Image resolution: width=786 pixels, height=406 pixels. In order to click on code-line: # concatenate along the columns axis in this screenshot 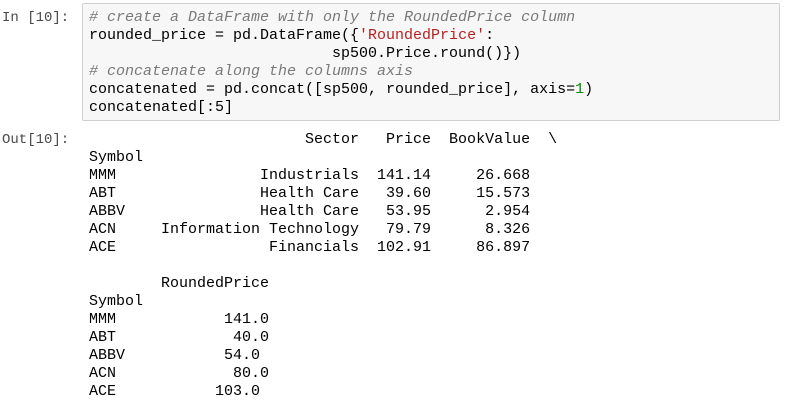, I will do `click(341, 72)`.